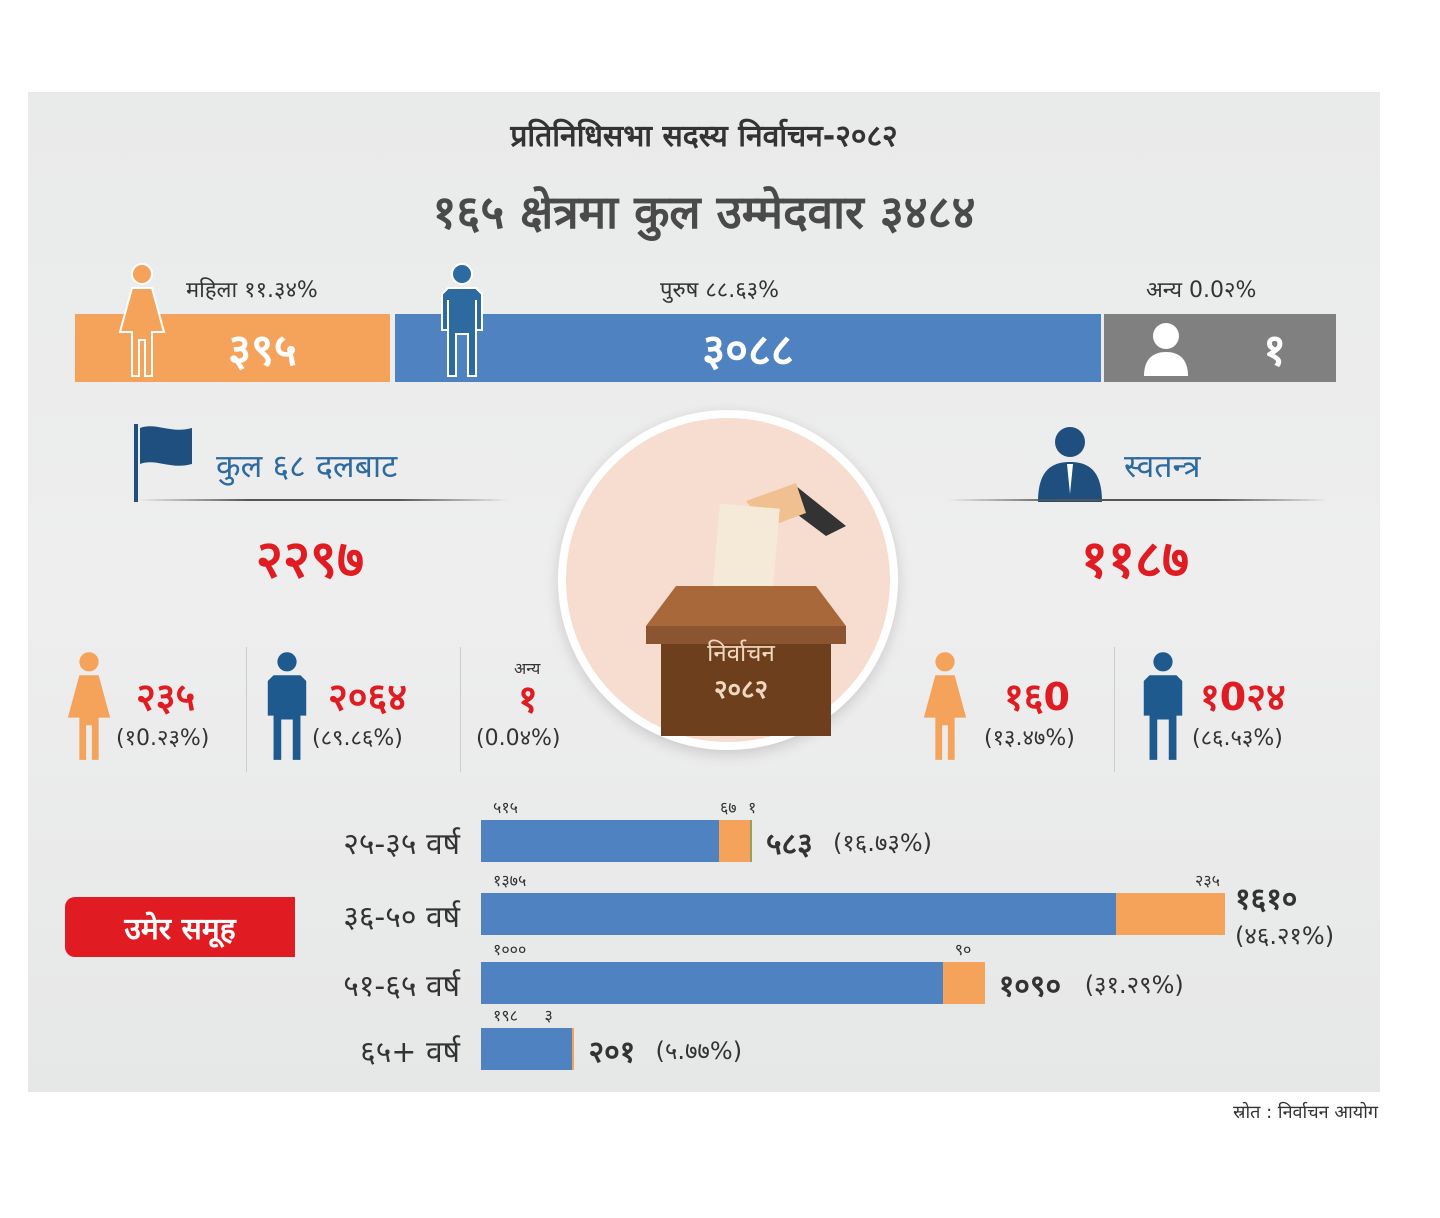 The width and height of the screenshot is (1440, 1218). What do you see at coordinates (704, 212) in the screenshot?
I see `subtitle: १६५ क्षेत्रमा कुल उम्मेदवार ३४८४` at bounding box center [704, 212].